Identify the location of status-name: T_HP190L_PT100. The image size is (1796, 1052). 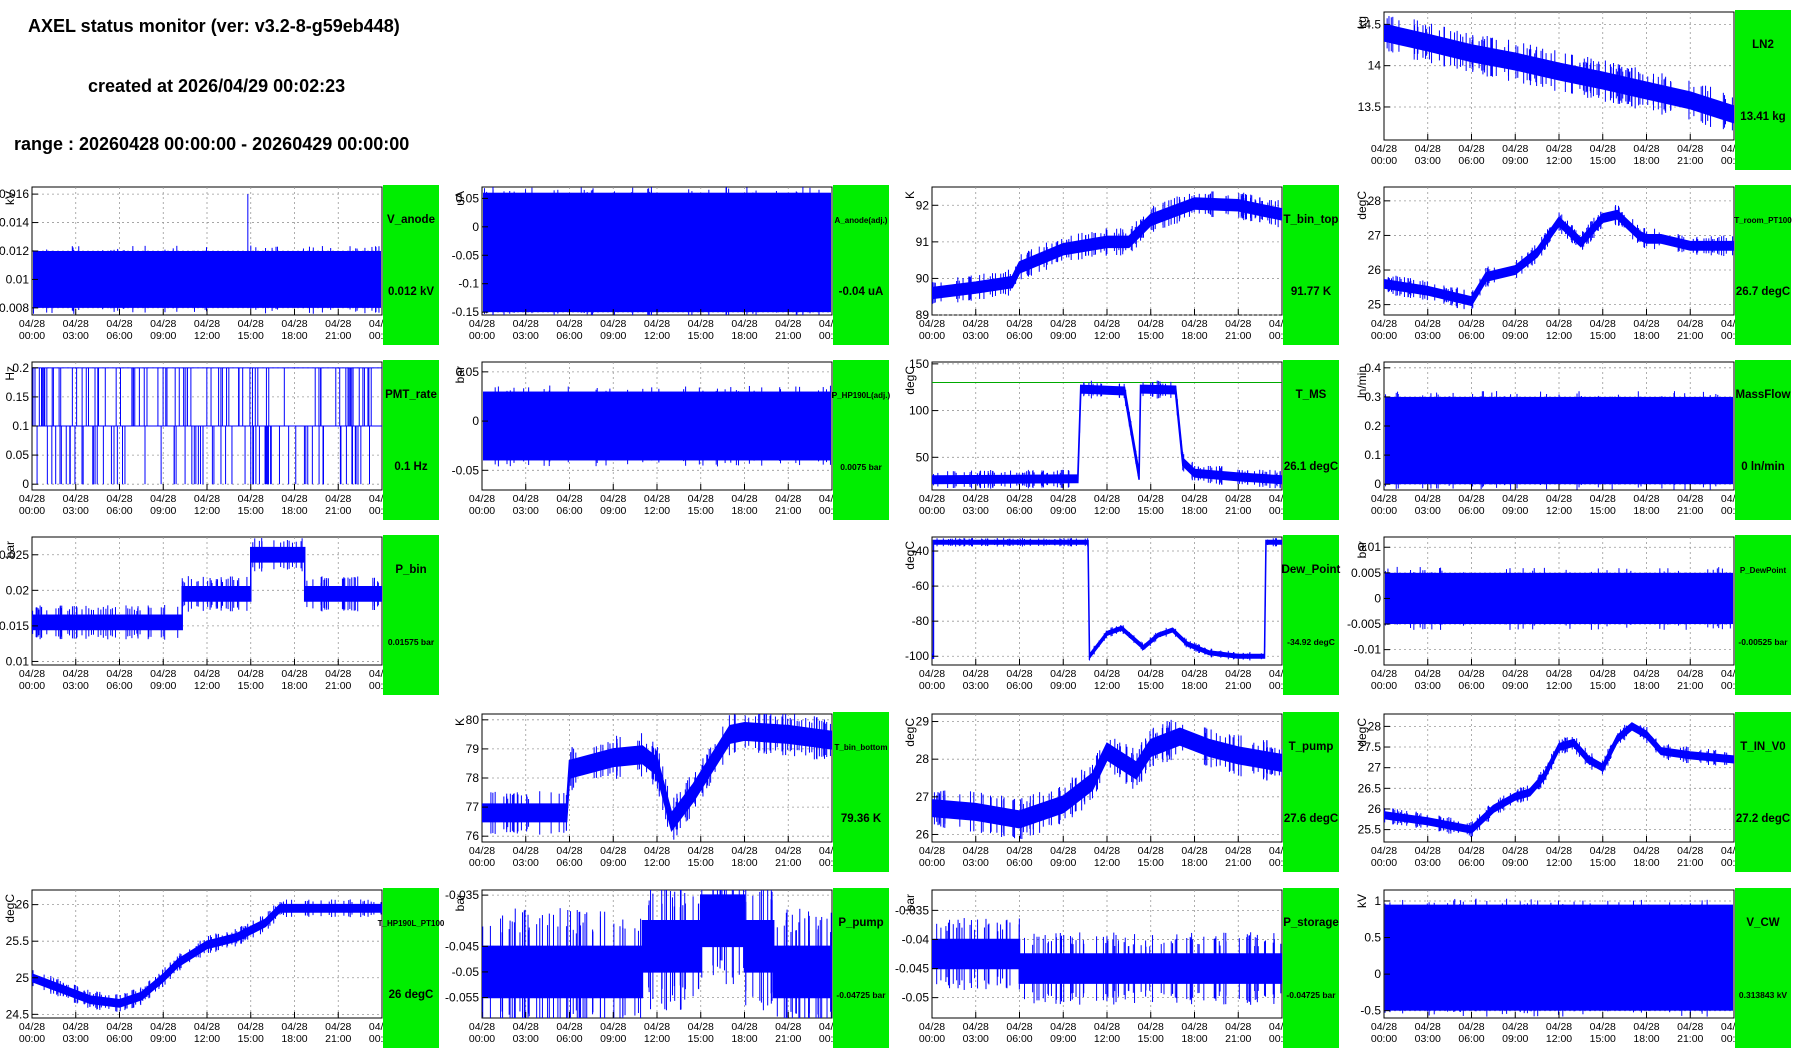
(411, 923).